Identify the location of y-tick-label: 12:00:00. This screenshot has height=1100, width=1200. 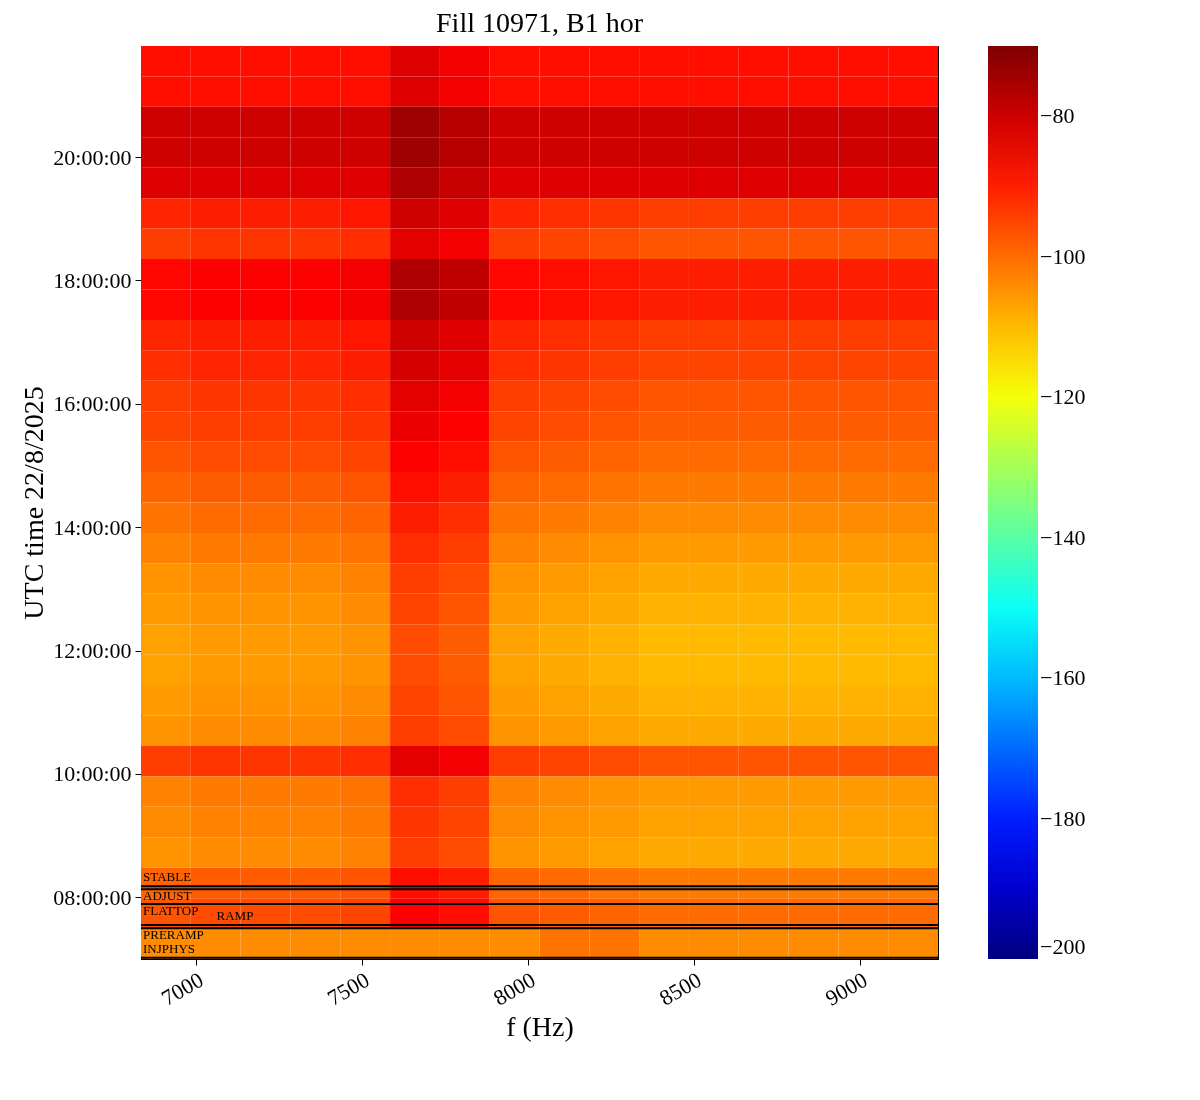
(92, 651).